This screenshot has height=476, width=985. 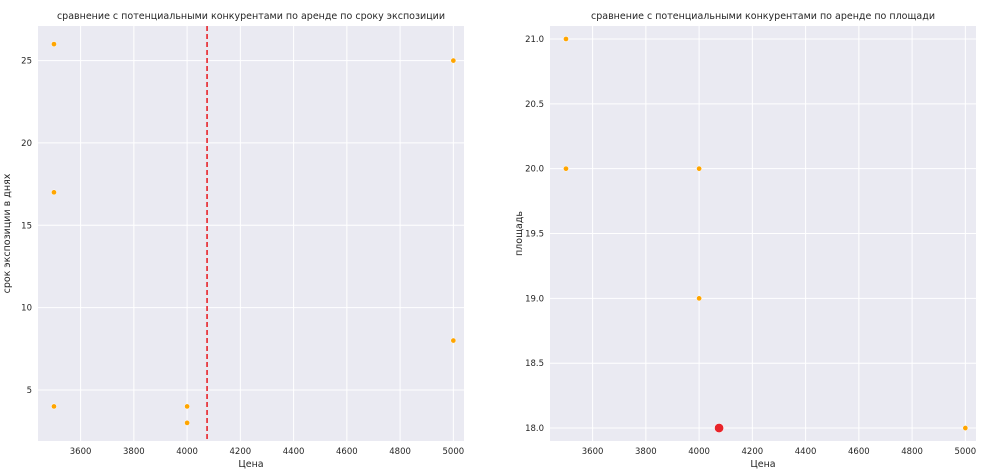 I want to click on y-tick-label: 10, so click(x=26, y=309).